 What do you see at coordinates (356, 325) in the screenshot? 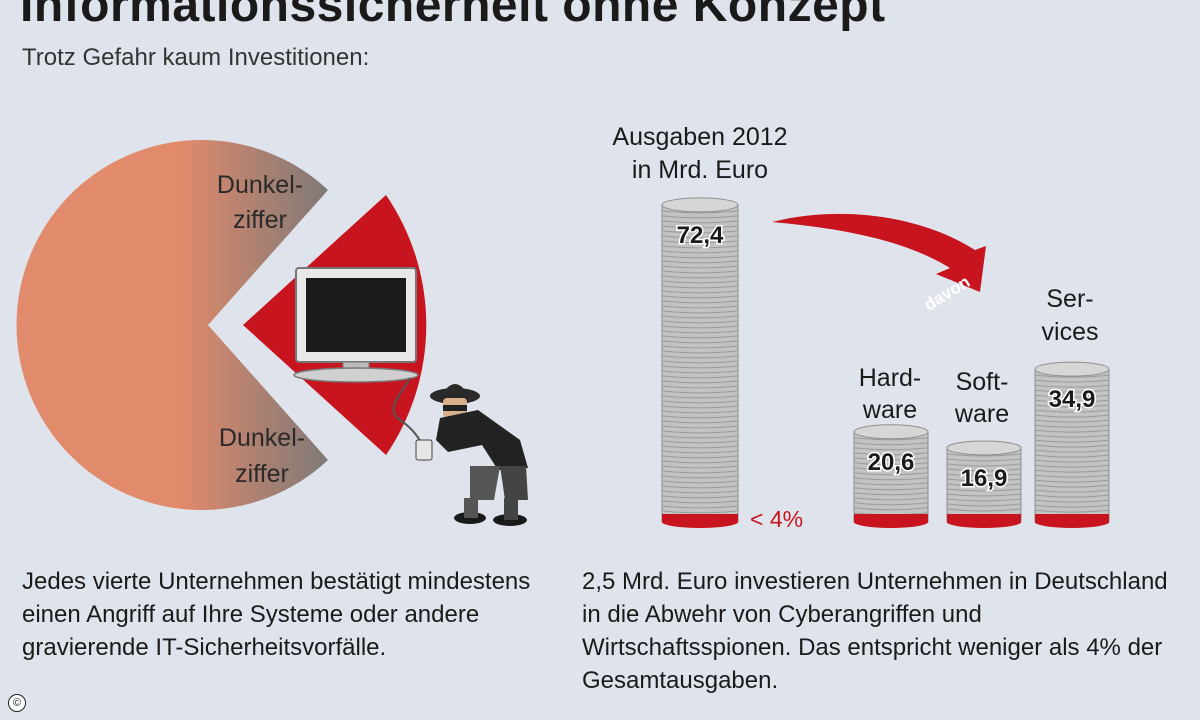
I see `monitor-icon` at bounding box center [356, 325].